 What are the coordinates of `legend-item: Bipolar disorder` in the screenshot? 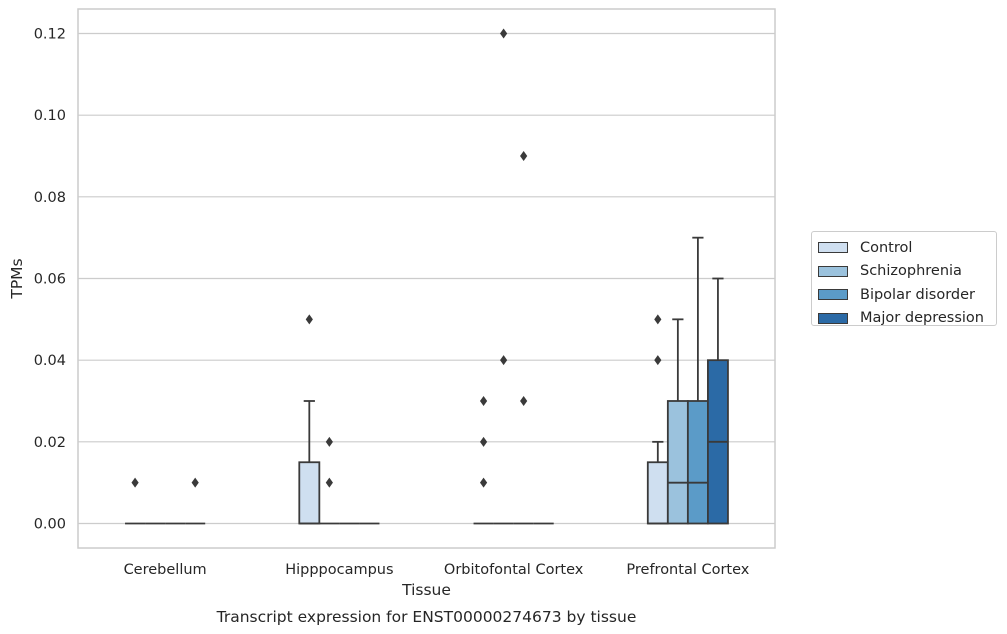 It's located at (907, 295).